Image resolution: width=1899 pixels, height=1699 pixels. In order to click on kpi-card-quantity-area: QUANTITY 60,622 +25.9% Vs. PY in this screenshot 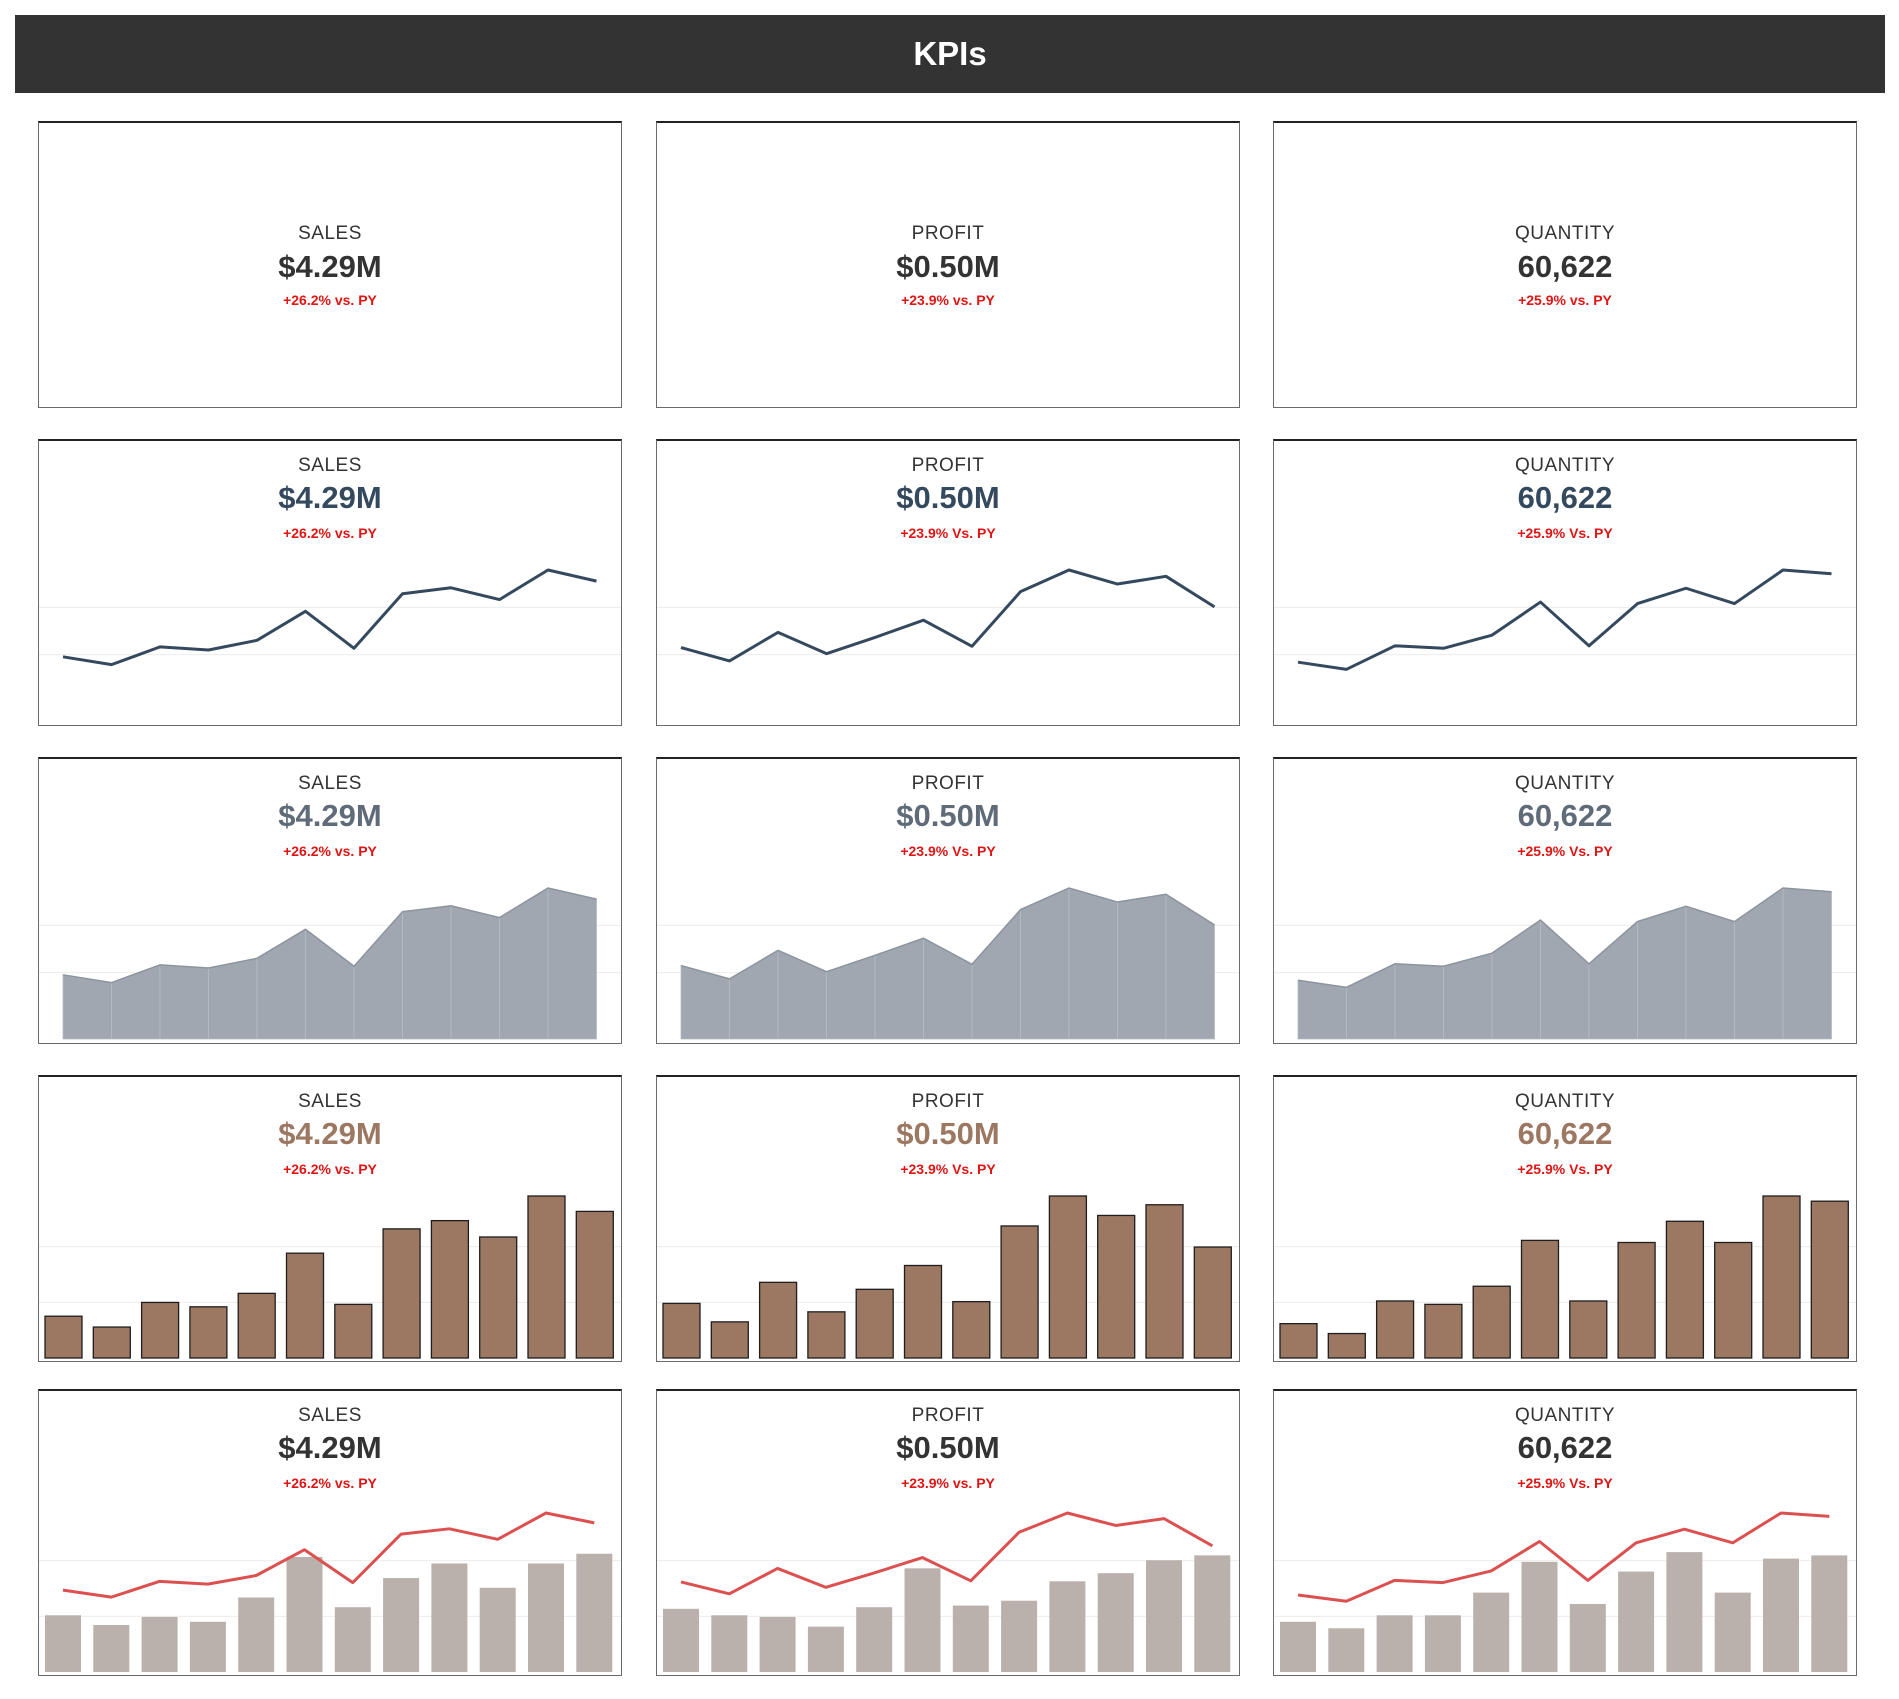, I will do `click(1565, 900)`.